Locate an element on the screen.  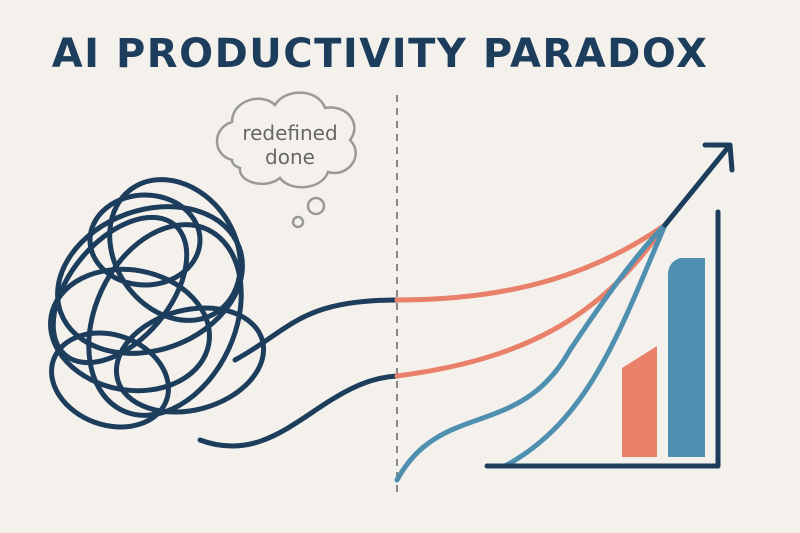
thought-bubble: redefined done is located at coordinates (286, 160).